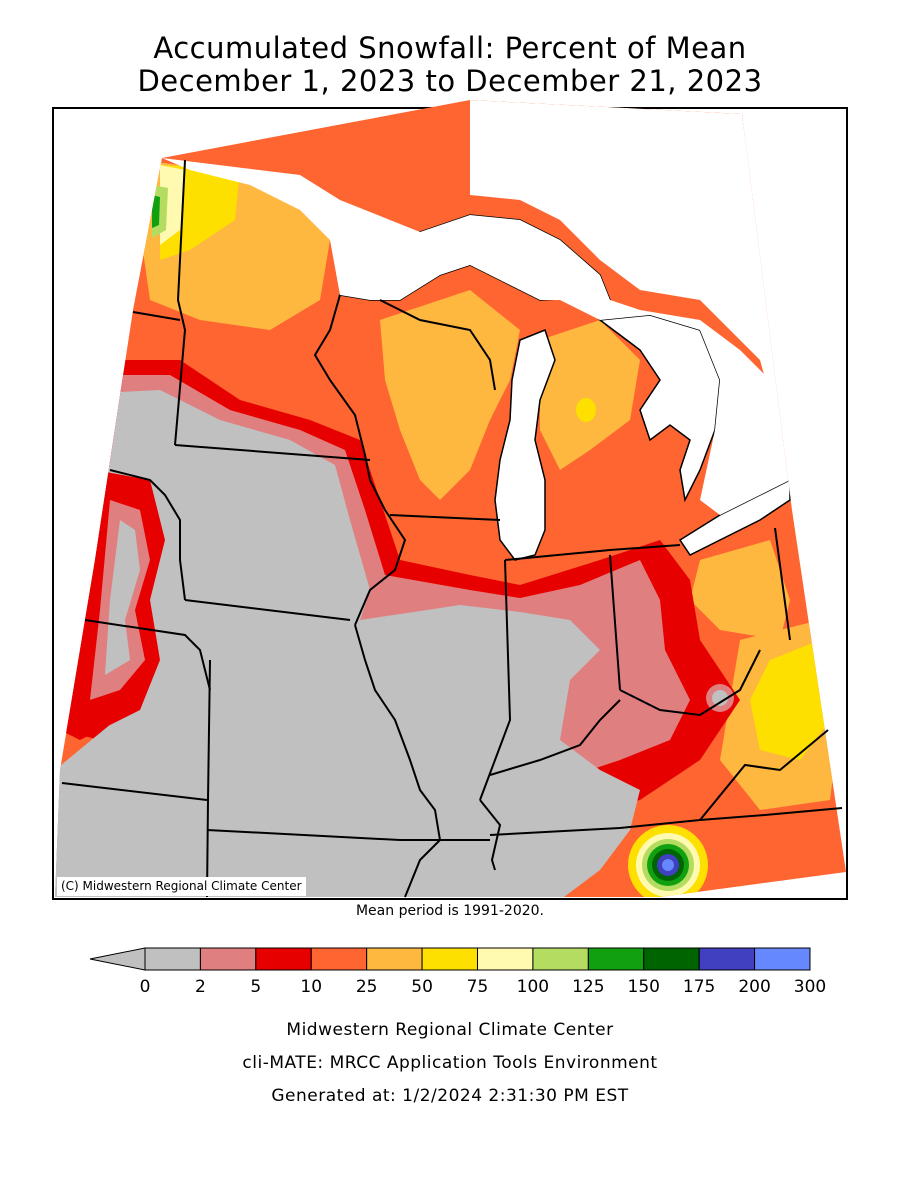 Image resolution: width=900 pixels, height=1200 pixels. What do you see at coordinates (450, 1030) in the screenshot?
I see `footer-org: Midwestern Regional Climate Center` at bounding box center [450, 1030].